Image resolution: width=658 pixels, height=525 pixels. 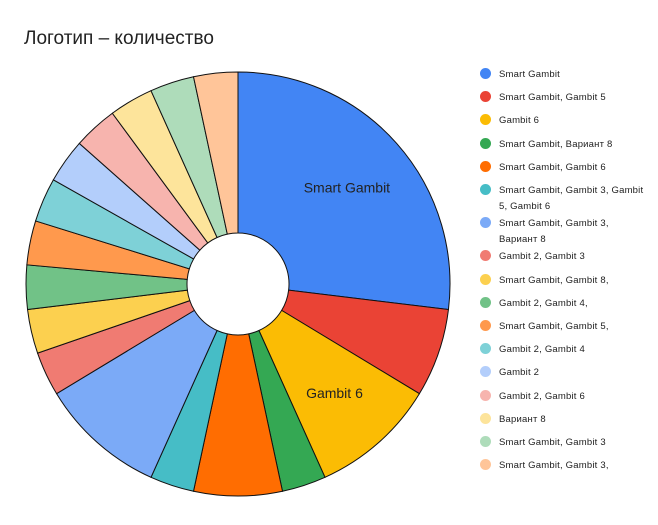 What do you see at coordinates (347, 188) in the screenshot?
I see `slice-label: Smart Gambit` at bounding box center [347, 188].